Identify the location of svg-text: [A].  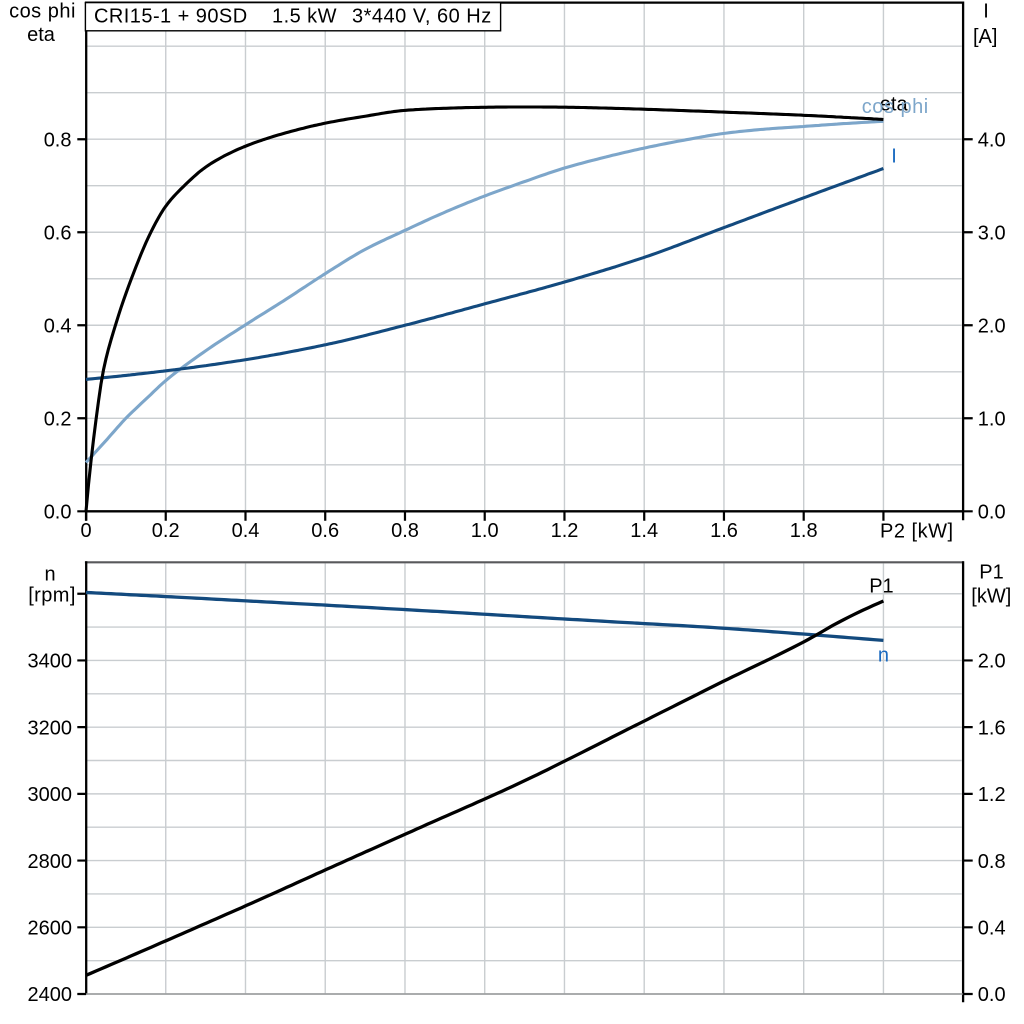
(985, 37).